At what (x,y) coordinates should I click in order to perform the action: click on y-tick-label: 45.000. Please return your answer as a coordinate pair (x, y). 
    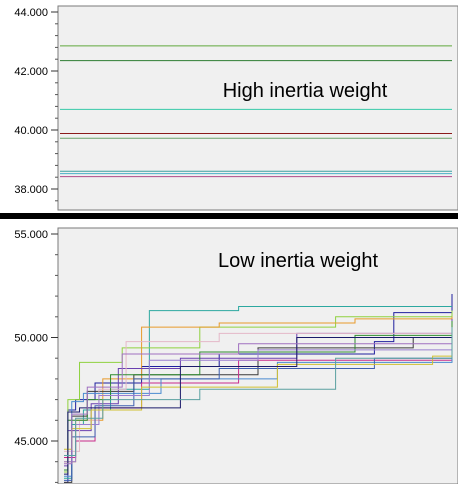
    Looking at the image, I should click on (31, 442).